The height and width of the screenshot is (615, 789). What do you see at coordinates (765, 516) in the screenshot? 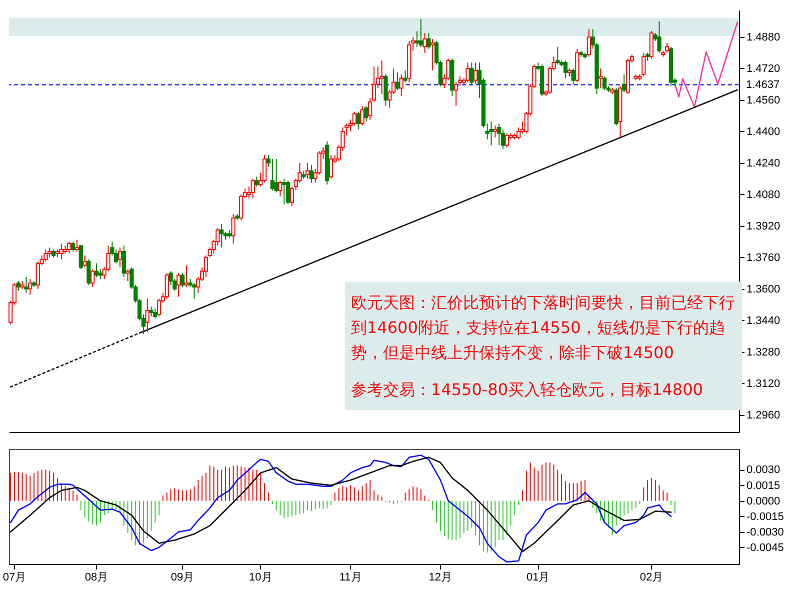
I see `y-tick-label: -0.0015` at bounding box center [765, 516].